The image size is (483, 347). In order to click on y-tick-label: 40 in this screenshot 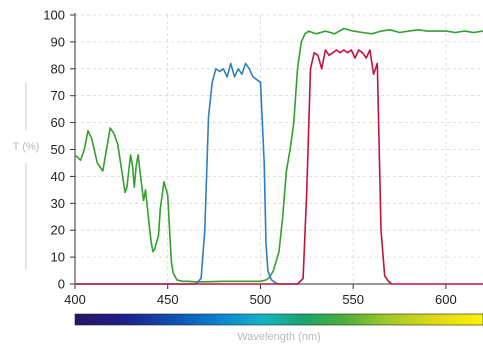, I will do `click(58, 176)`.